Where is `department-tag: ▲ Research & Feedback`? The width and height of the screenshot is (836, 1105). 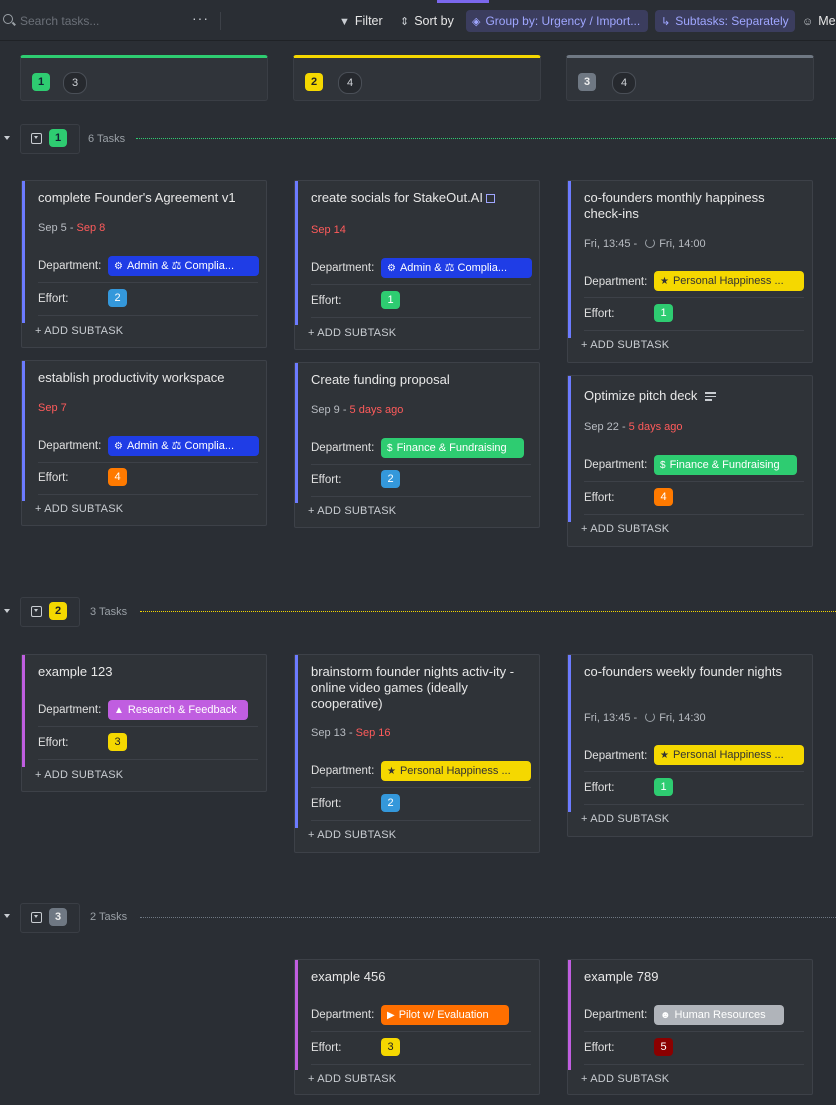 department-tag: ▲ Research & Feedback is located at coordinates (178, 710).